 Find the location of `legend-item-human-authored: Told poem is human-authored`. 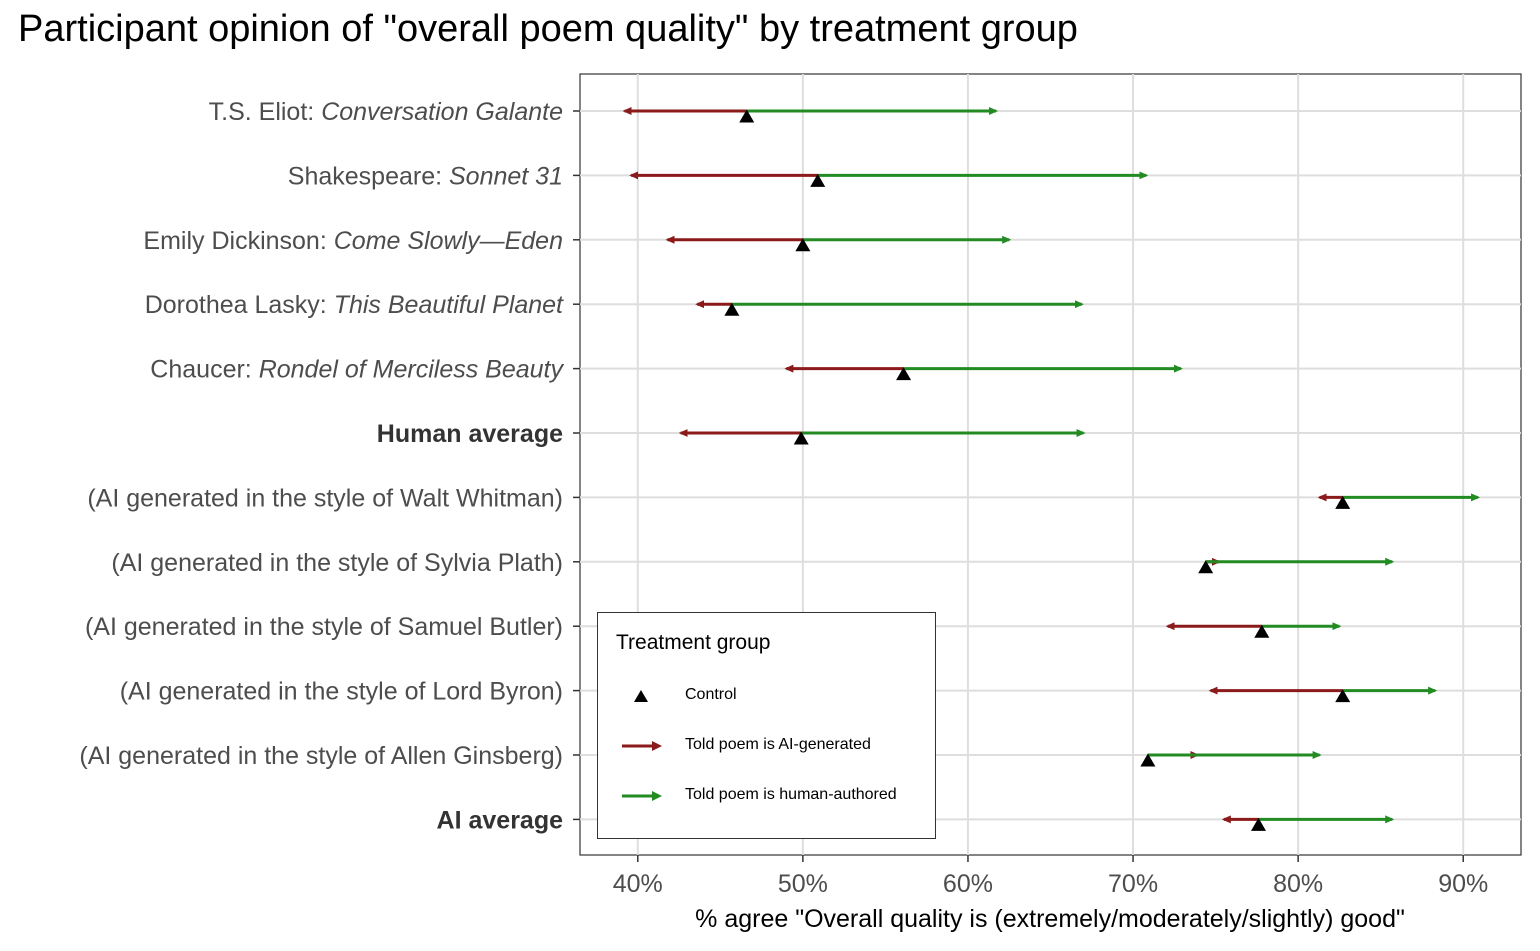

legend-item-human-authored: Told poem is human-authored is located at coordinates (766, 796).